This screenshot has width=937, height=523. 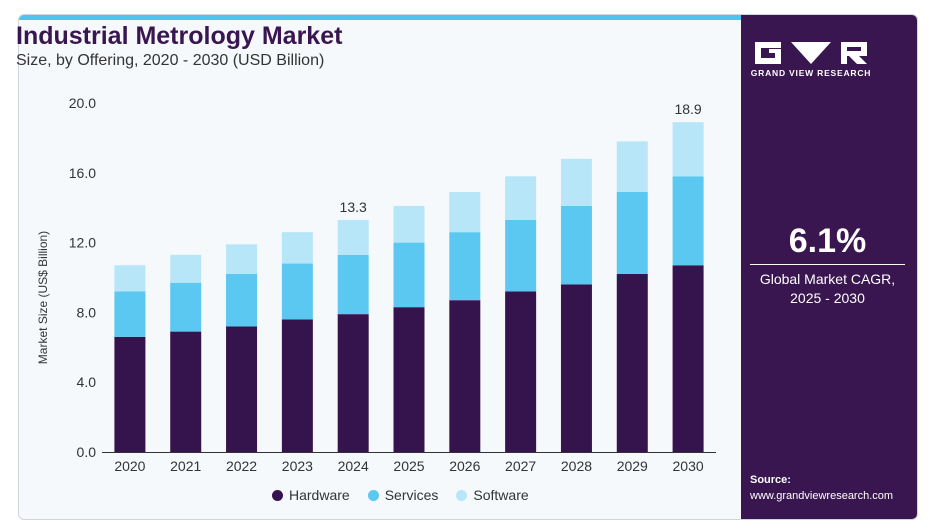 What do you see at coordinates (464, 466) in the screenshot?
I see `x-tick-label-2026: 2026` at bounding box center [464, 466].